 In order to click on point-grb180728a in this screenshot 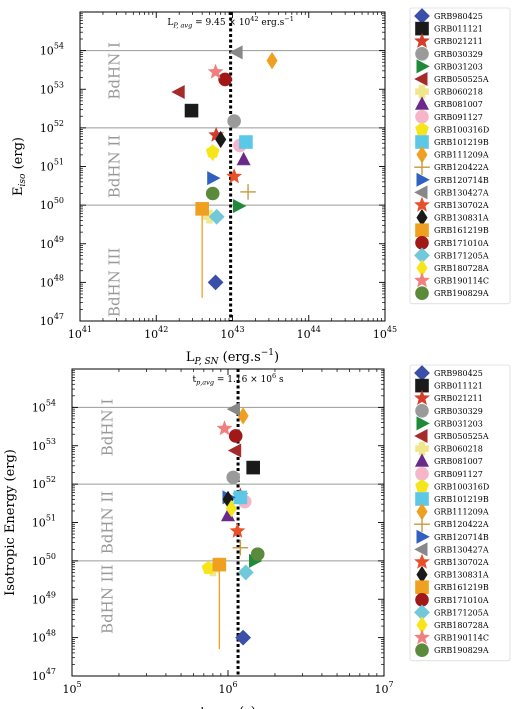, I will do `click(213, 152)`.